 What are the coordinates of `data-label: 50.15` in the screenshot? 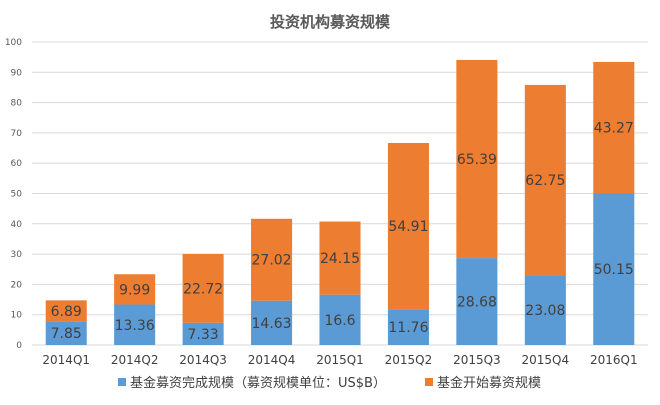 It's located at (614, 270).